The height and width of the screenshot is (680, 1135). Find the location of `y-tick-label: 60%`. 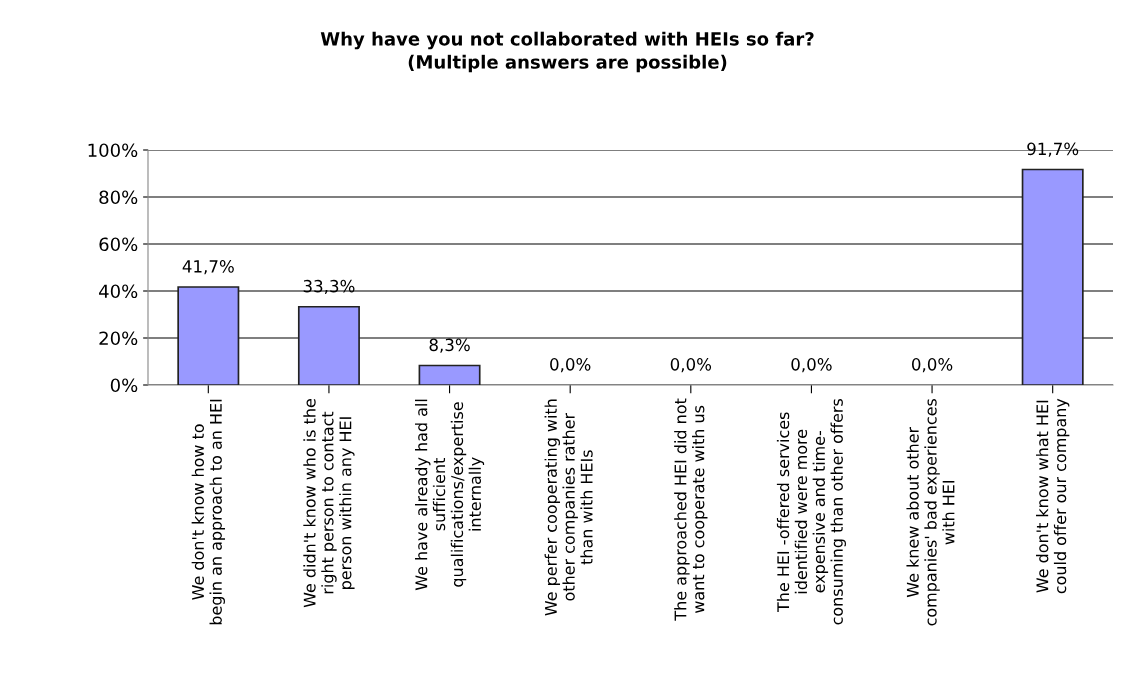

y-tick-label: 60% is located at coordinates (118, 244).